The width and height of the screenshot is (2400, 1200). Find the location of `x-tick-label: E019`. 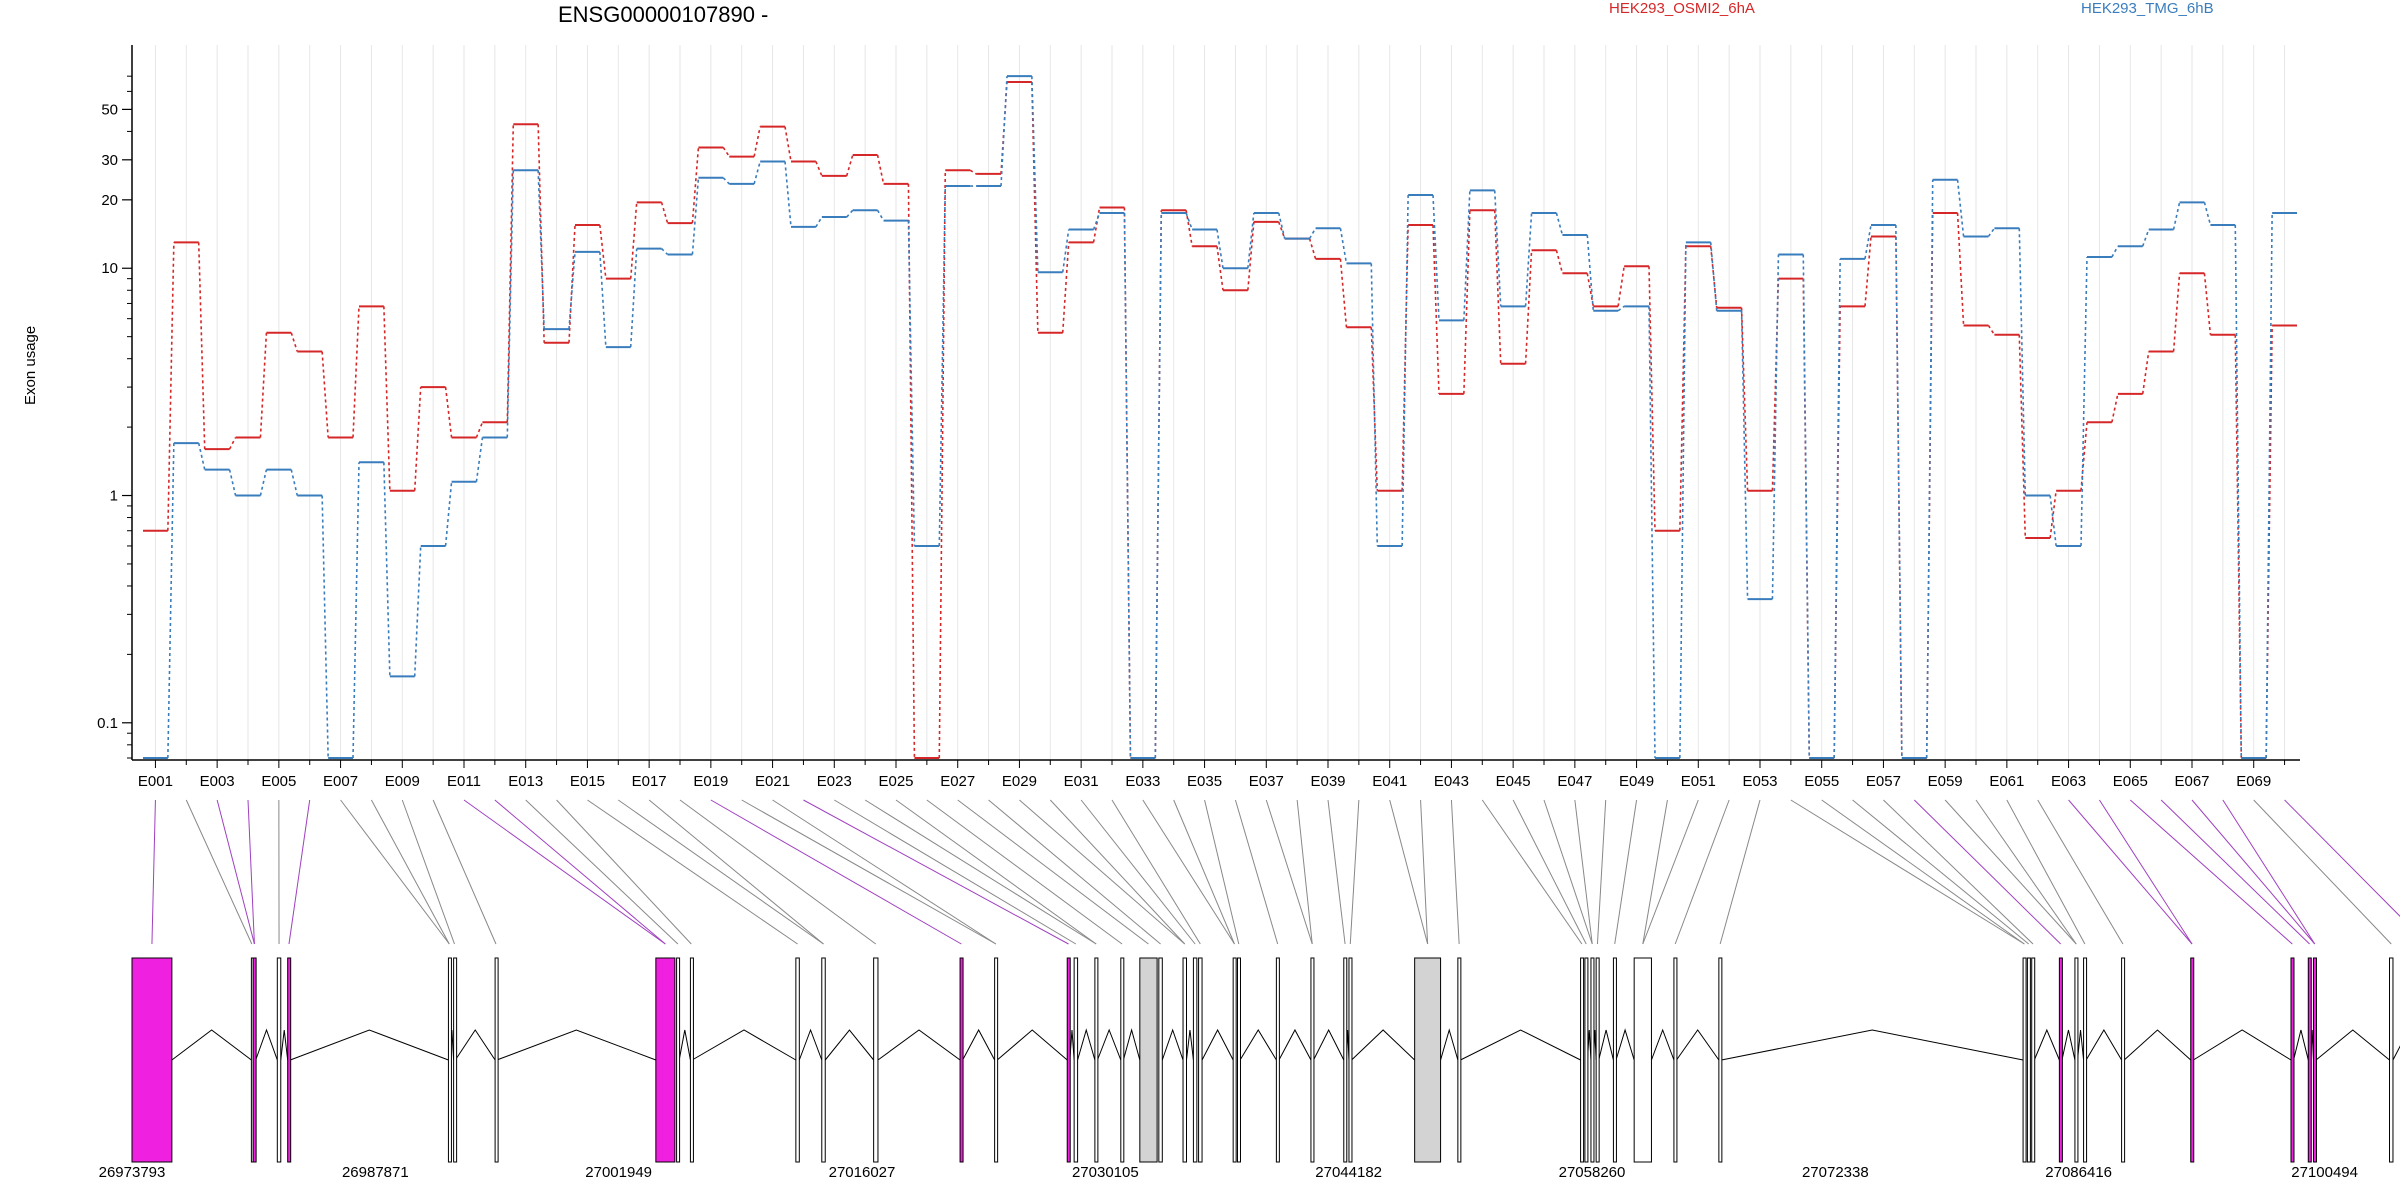

x-tick-label: E019 is located at coordinates (710, 781).